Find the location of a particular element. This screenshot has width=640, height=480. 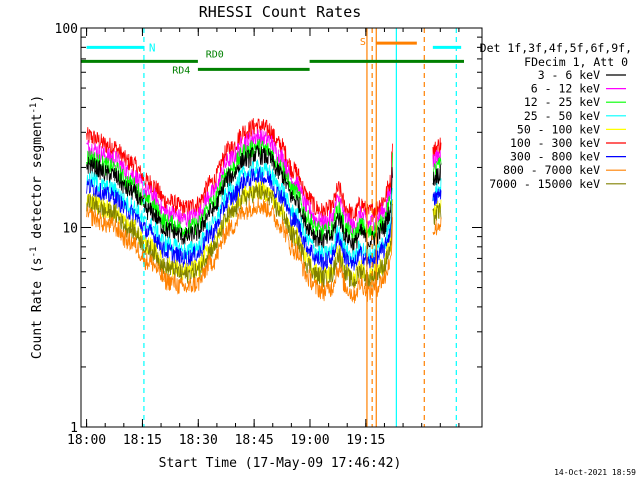

legend-label-4: 25 - 50 keV is located at coordinates (562, 116).